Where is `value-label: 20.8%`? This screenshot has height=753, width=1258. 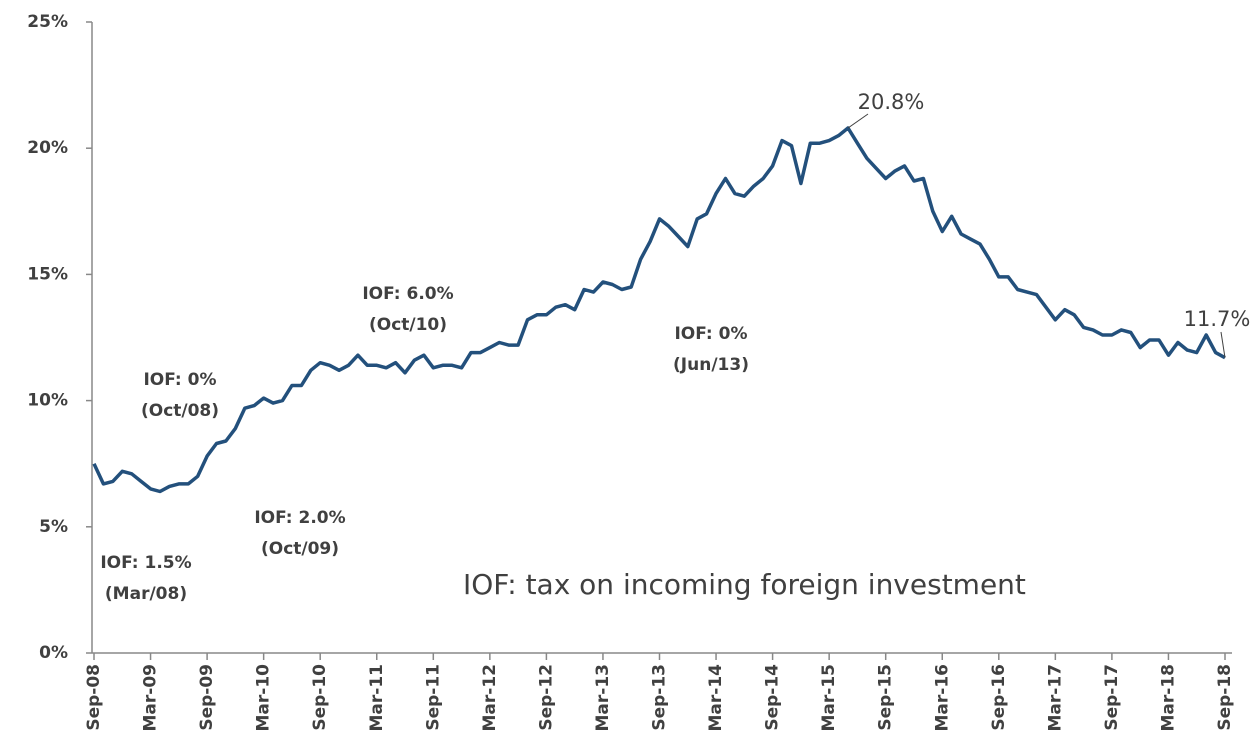 value-label: 20.8% is located at coordinates (891, 102).